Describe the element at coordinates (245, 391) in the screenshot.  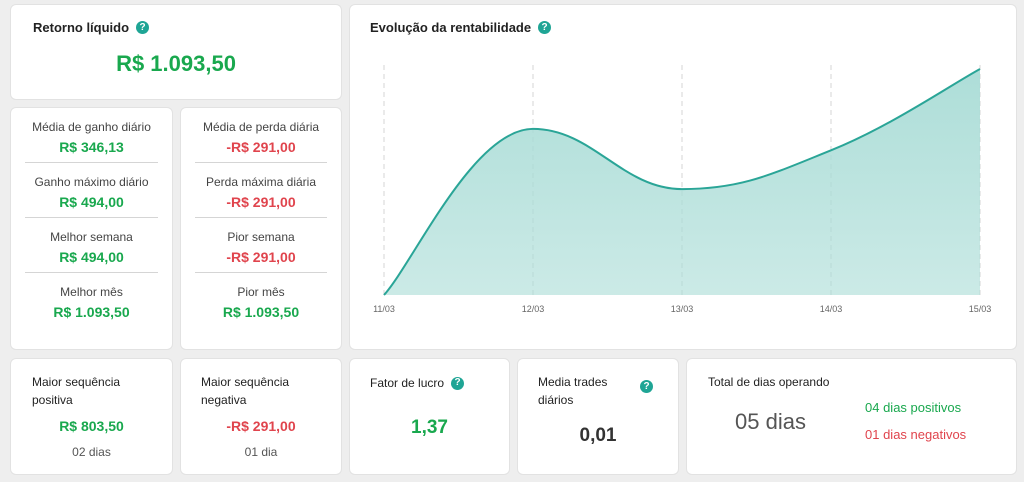
I see `negative-streak-label: Maior sequência negativa` at that location.